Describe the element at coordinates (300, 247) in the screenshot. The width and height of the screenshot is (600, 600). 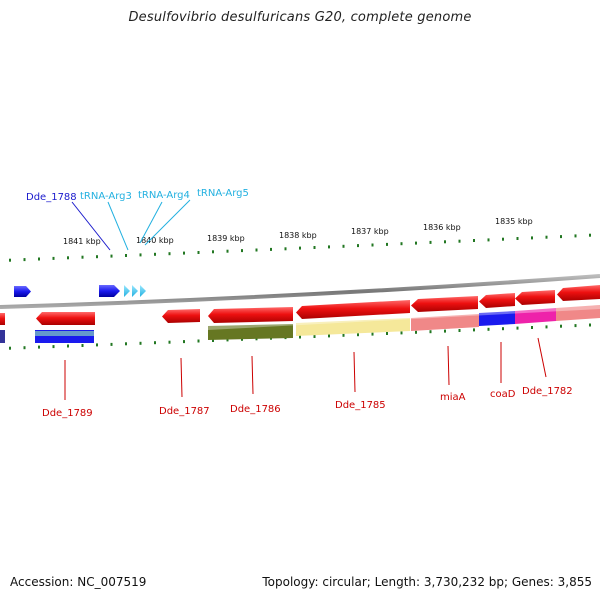
I see `upper-scale-ticks` at that location.